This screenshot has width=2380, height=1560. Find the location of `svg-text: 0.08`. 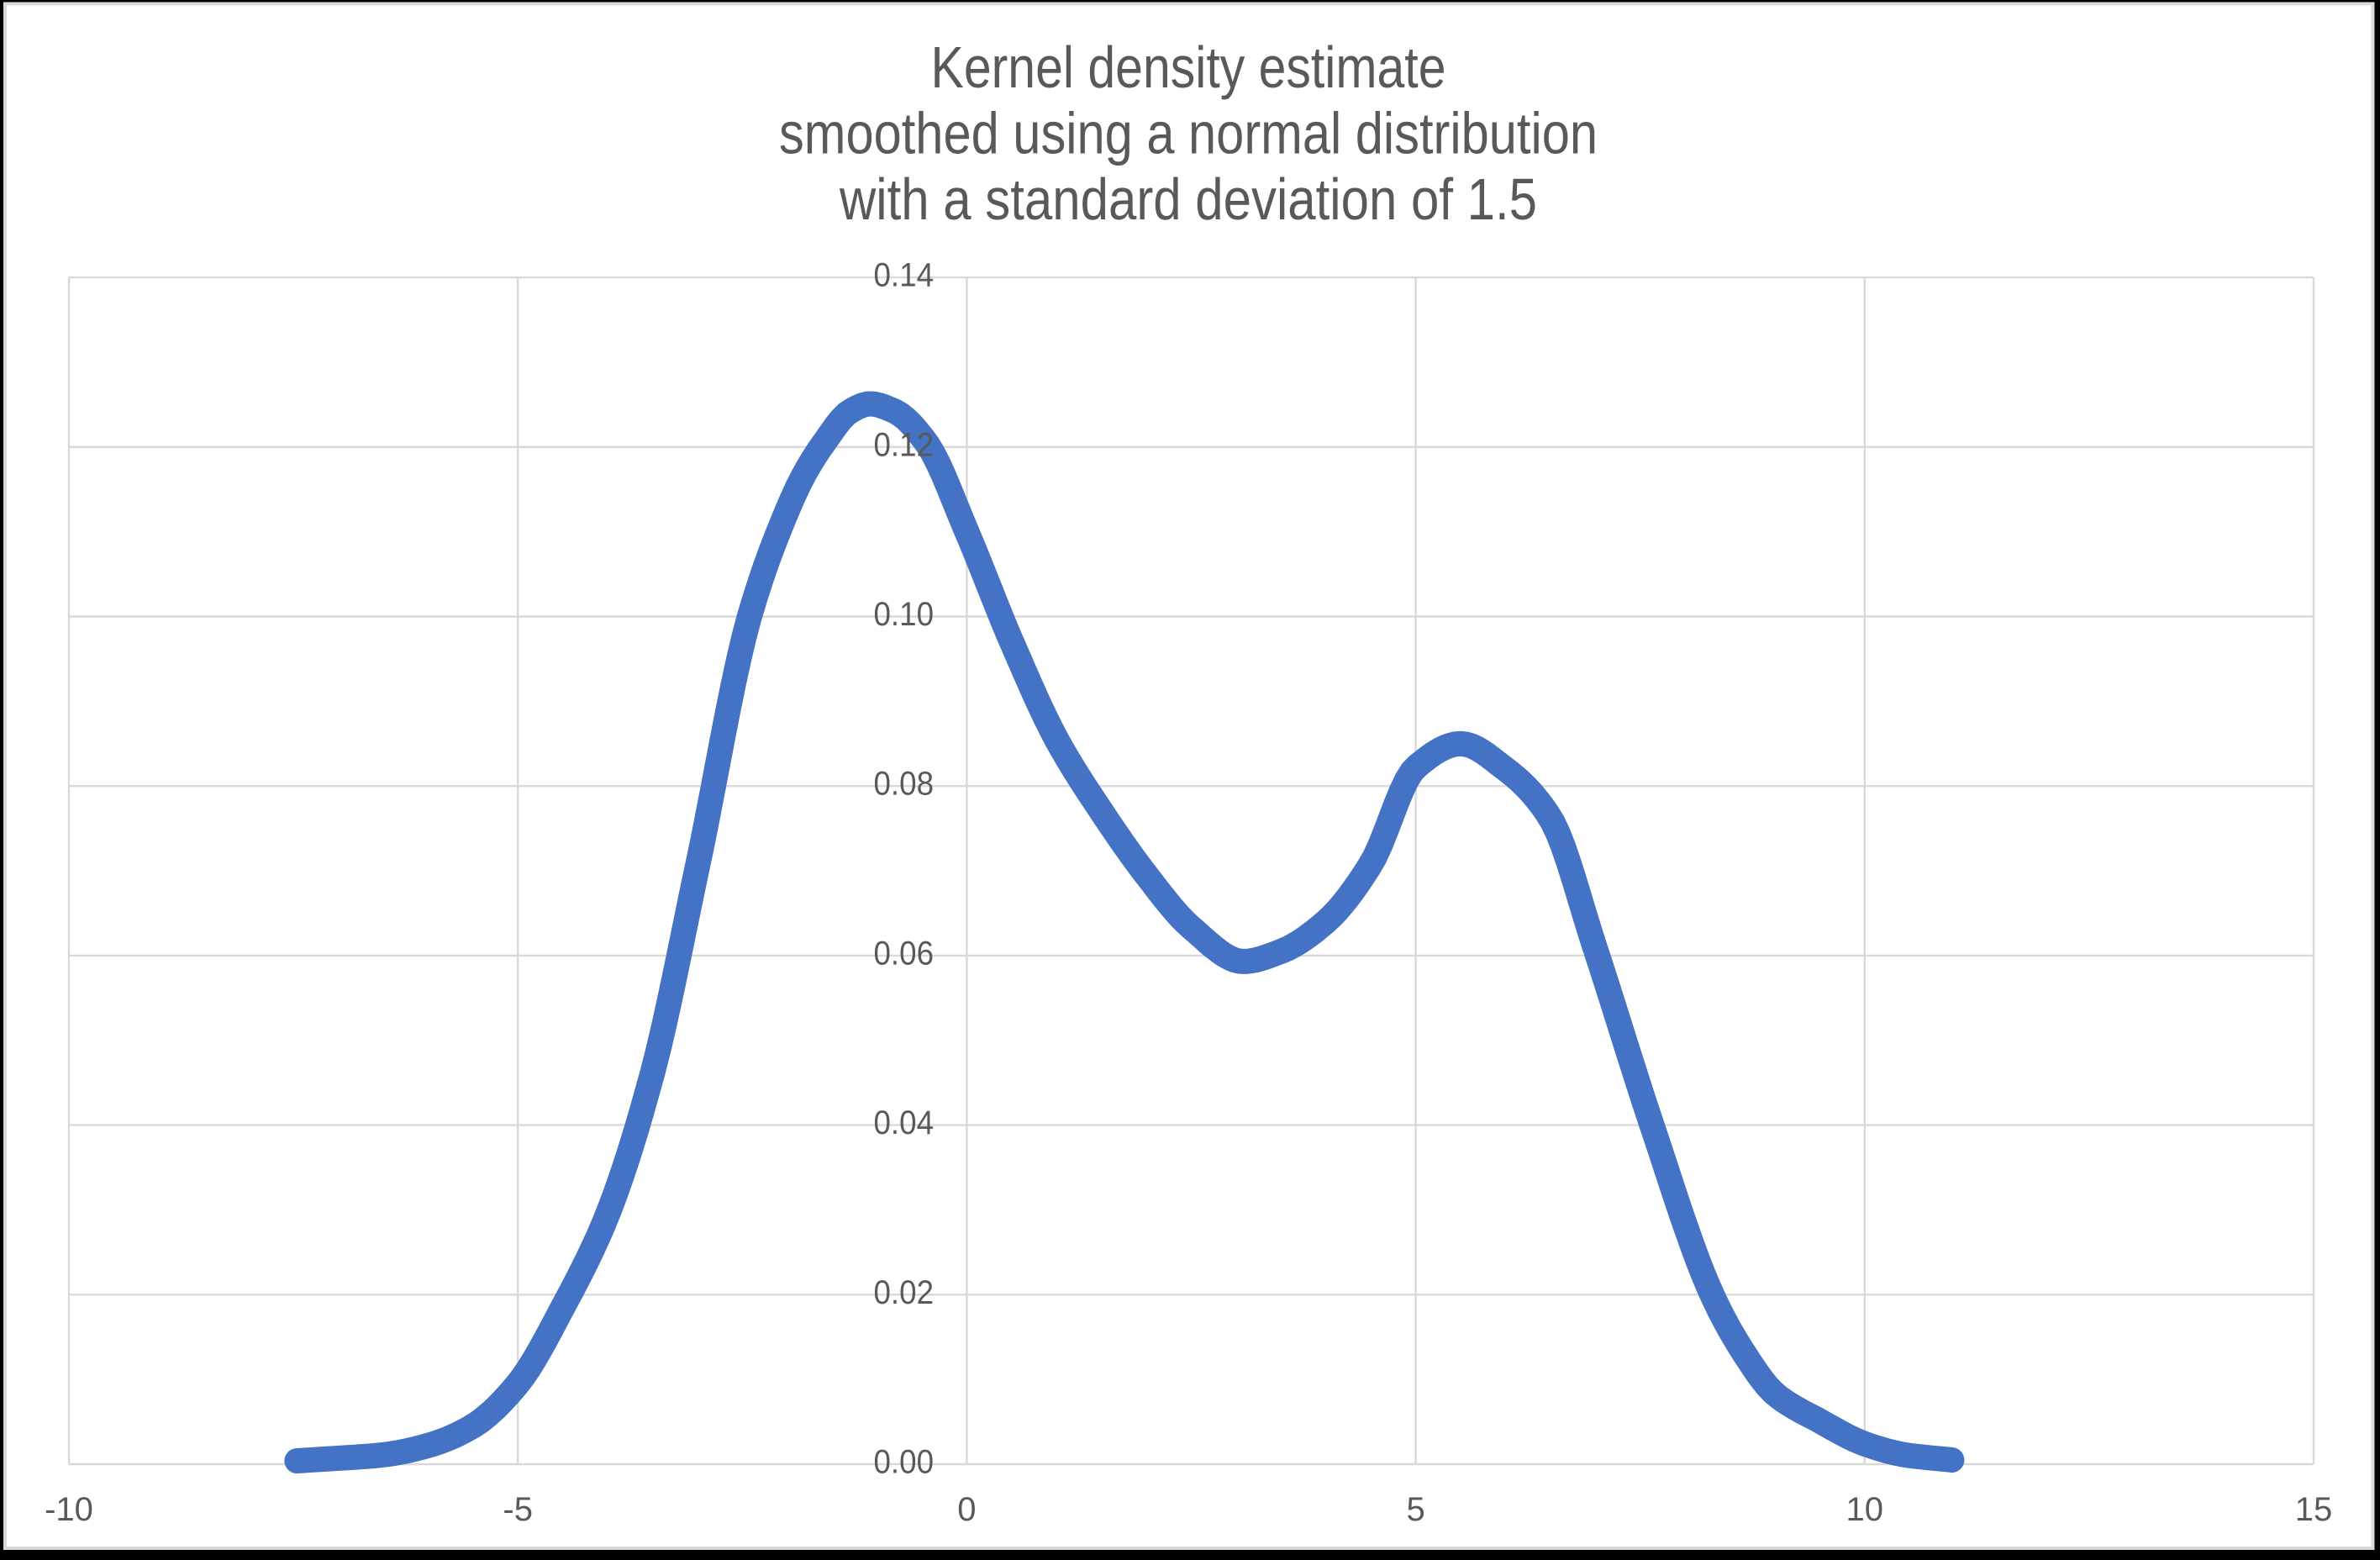

svg-text: 0.08 is located at coordinates (905, 784).